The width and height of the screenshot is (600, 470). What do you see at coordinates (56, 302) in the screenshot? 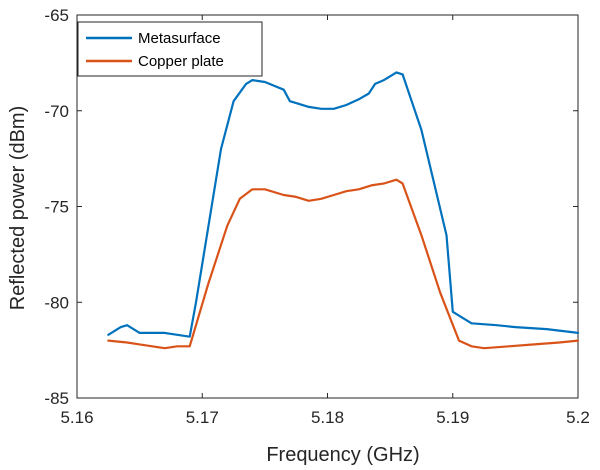
I see `y-tick-label: -80` at bounding box center [56, 302].